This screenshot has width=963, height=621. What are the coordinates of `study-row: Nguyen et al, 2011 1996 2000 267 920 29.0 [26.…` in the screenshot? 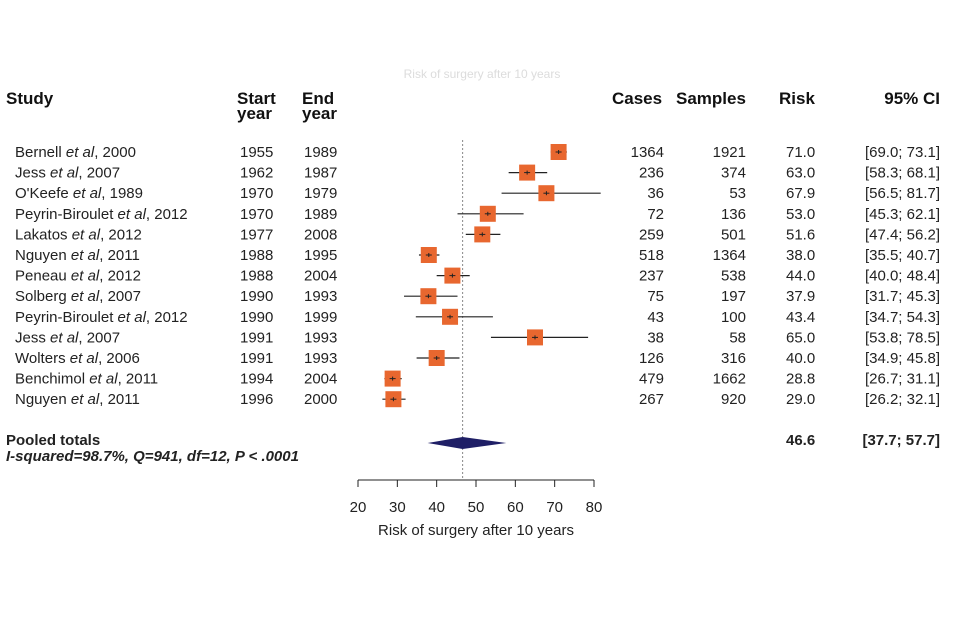 It's located at (477, 399).